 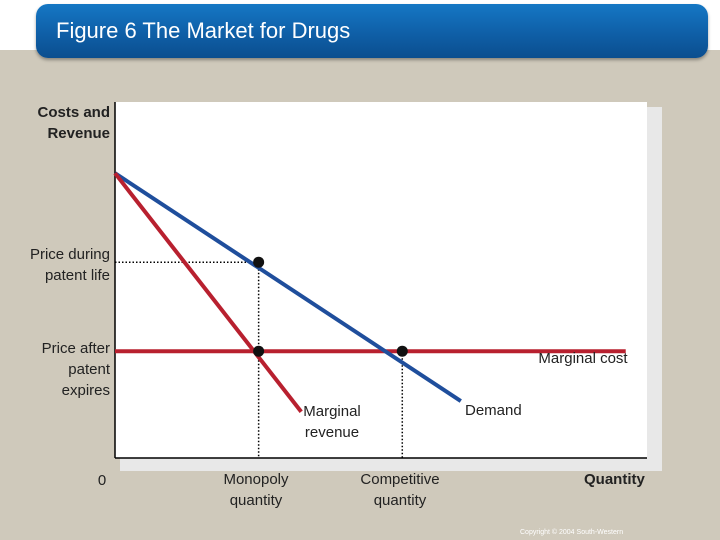 I want to click on y-axis-label: Costs and Revenue, so click(x=73, y=123).